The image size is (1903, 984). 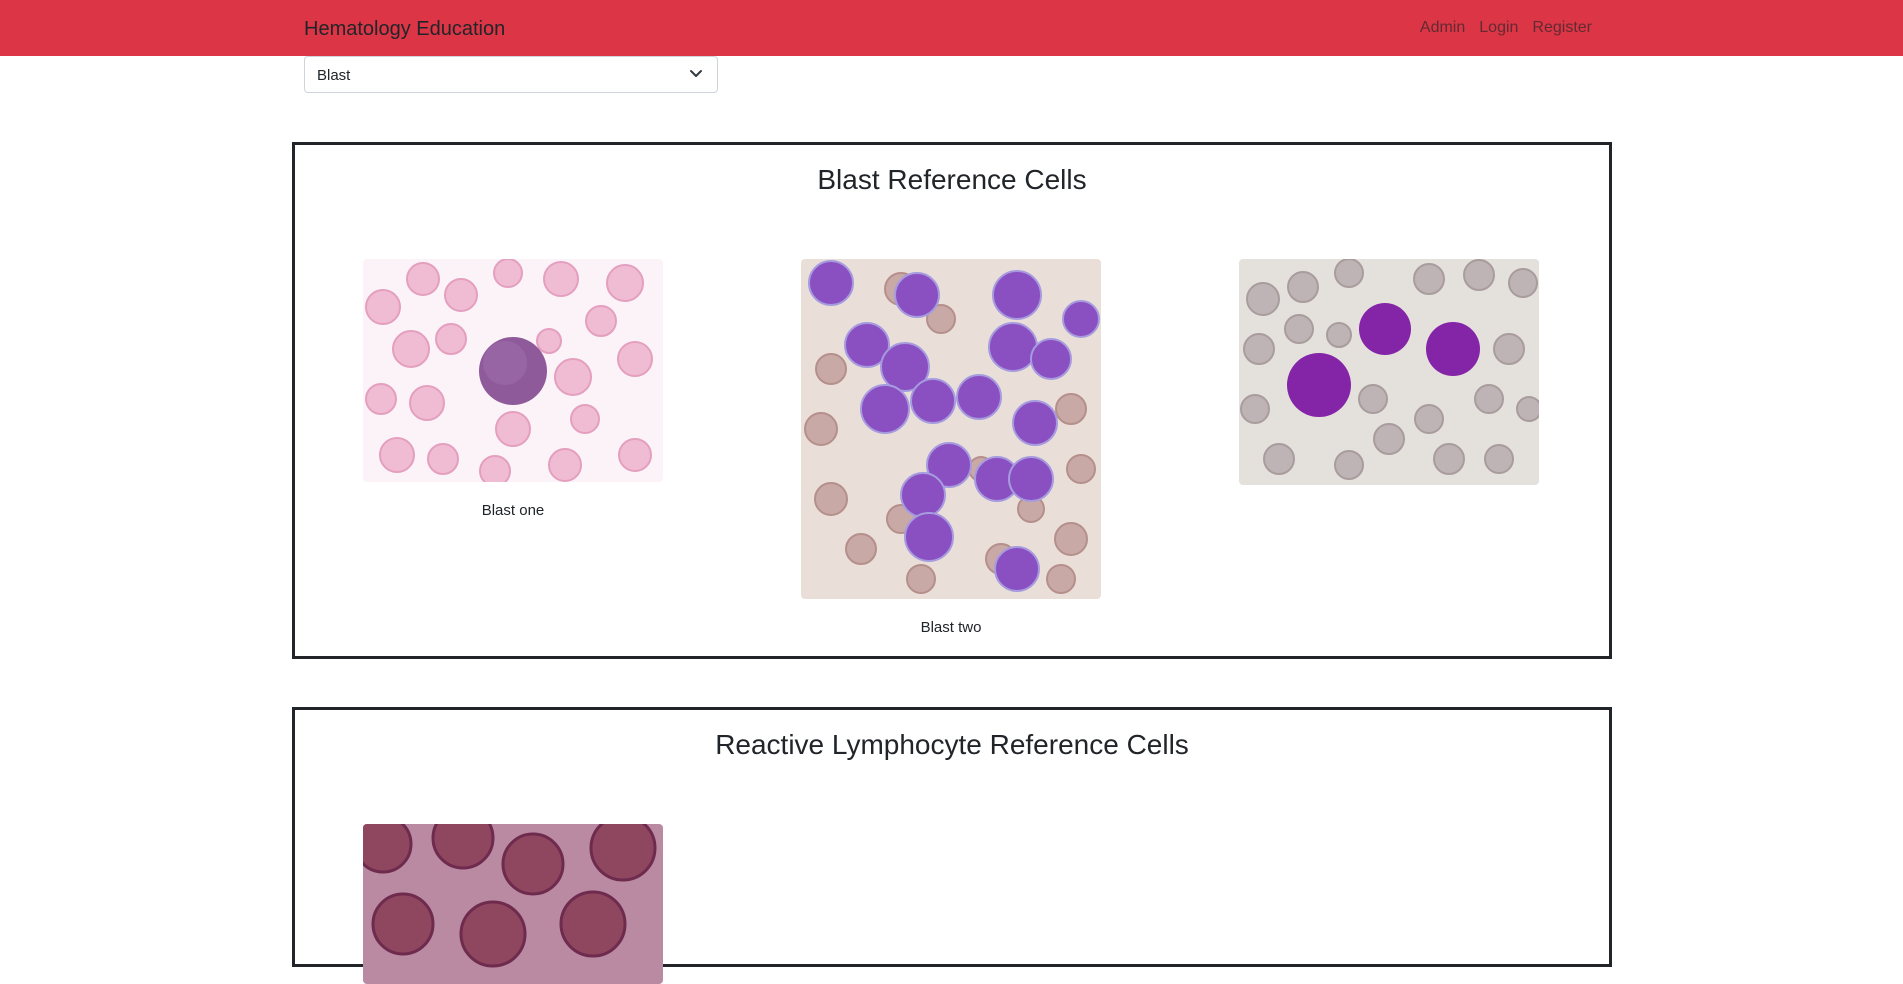 What do you see at coordinates (952, 179) in the screenshot?
I see `section-title: Blast Reference Cells` at bounding box center [952, 179].